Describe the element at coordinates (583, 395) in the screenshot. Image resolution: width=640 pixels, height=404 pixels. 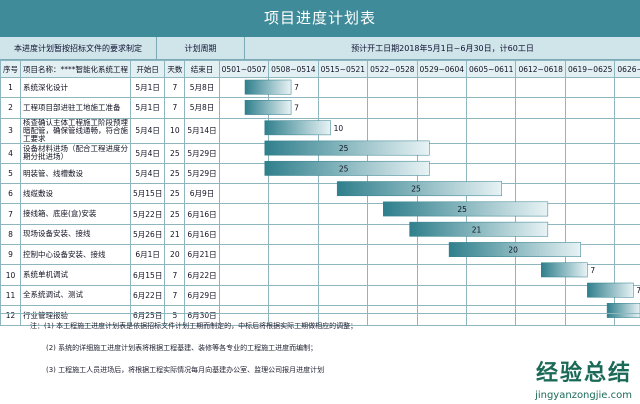
I see `watermark-url: jingyanzongjie.com` at that location.